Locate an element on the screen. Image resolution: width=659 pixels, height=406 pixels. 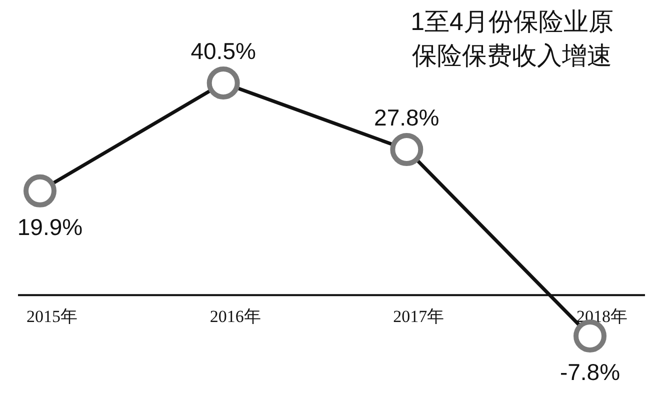
data-label: 27.8% is located at coordinates (407, 117).